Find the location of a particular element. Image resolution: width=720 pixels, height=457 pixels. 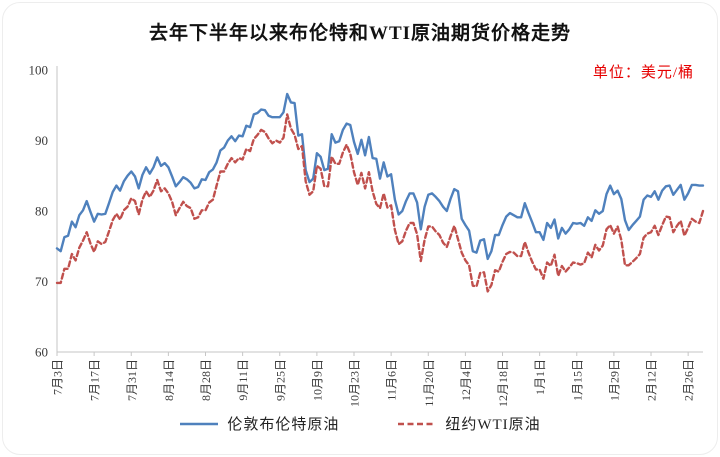

x-tick-label: 10月9日 is located at coordinates (317, 380).